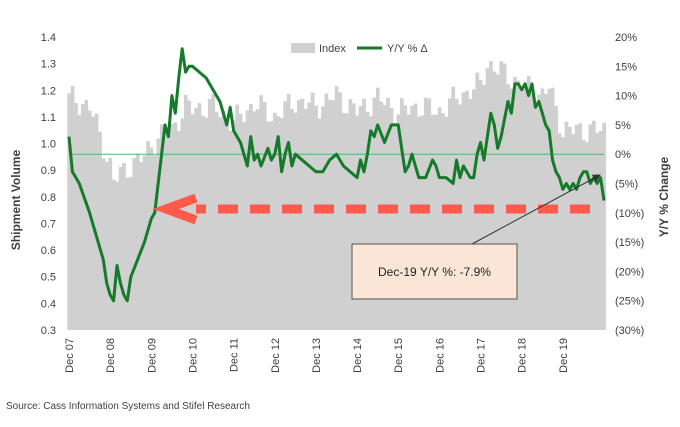 This screenshot has height=427, width=680. Describe the element at coordinates (303, 48) in the screenshot. I see `legend-index-swatch` at that location.